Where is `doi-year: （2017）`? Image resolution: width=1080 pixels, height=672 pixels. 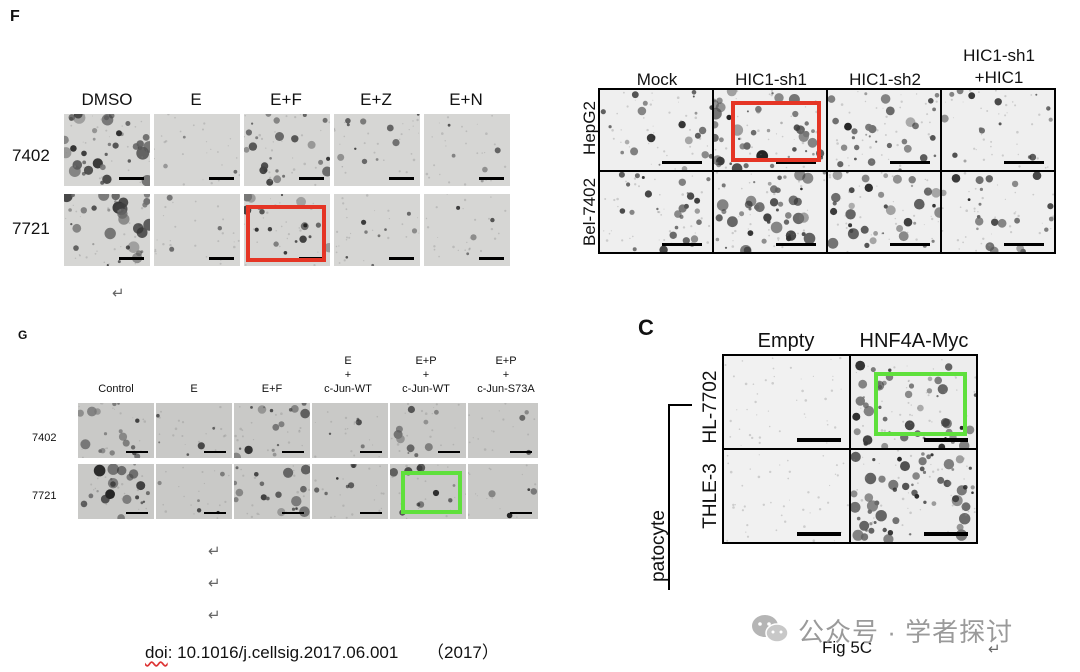
doi-year: （2017） is located at coordinates (463, 652).